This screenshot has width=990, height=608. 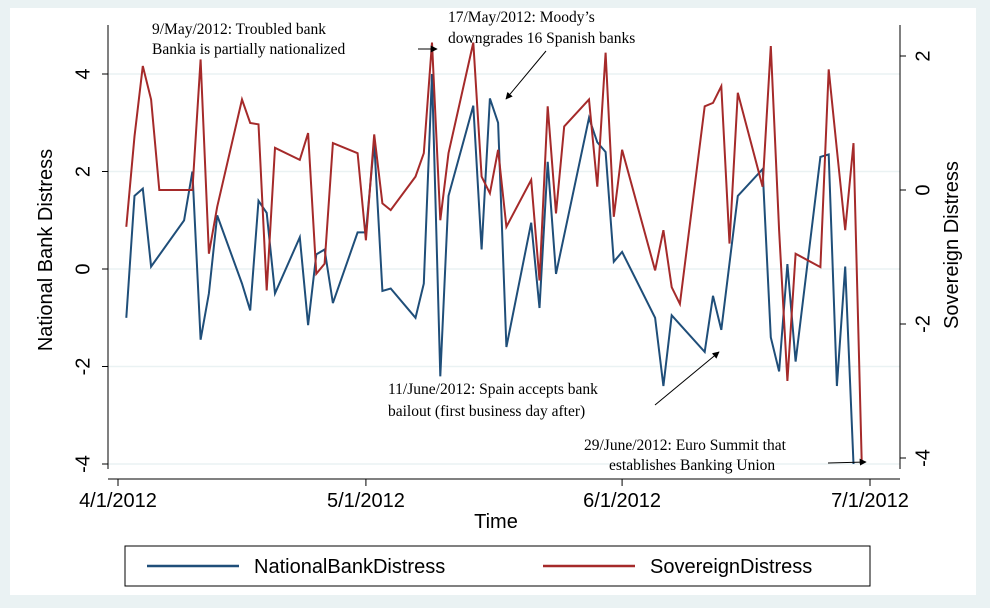 I want to click on legend-box, so click(x=497, y=566).